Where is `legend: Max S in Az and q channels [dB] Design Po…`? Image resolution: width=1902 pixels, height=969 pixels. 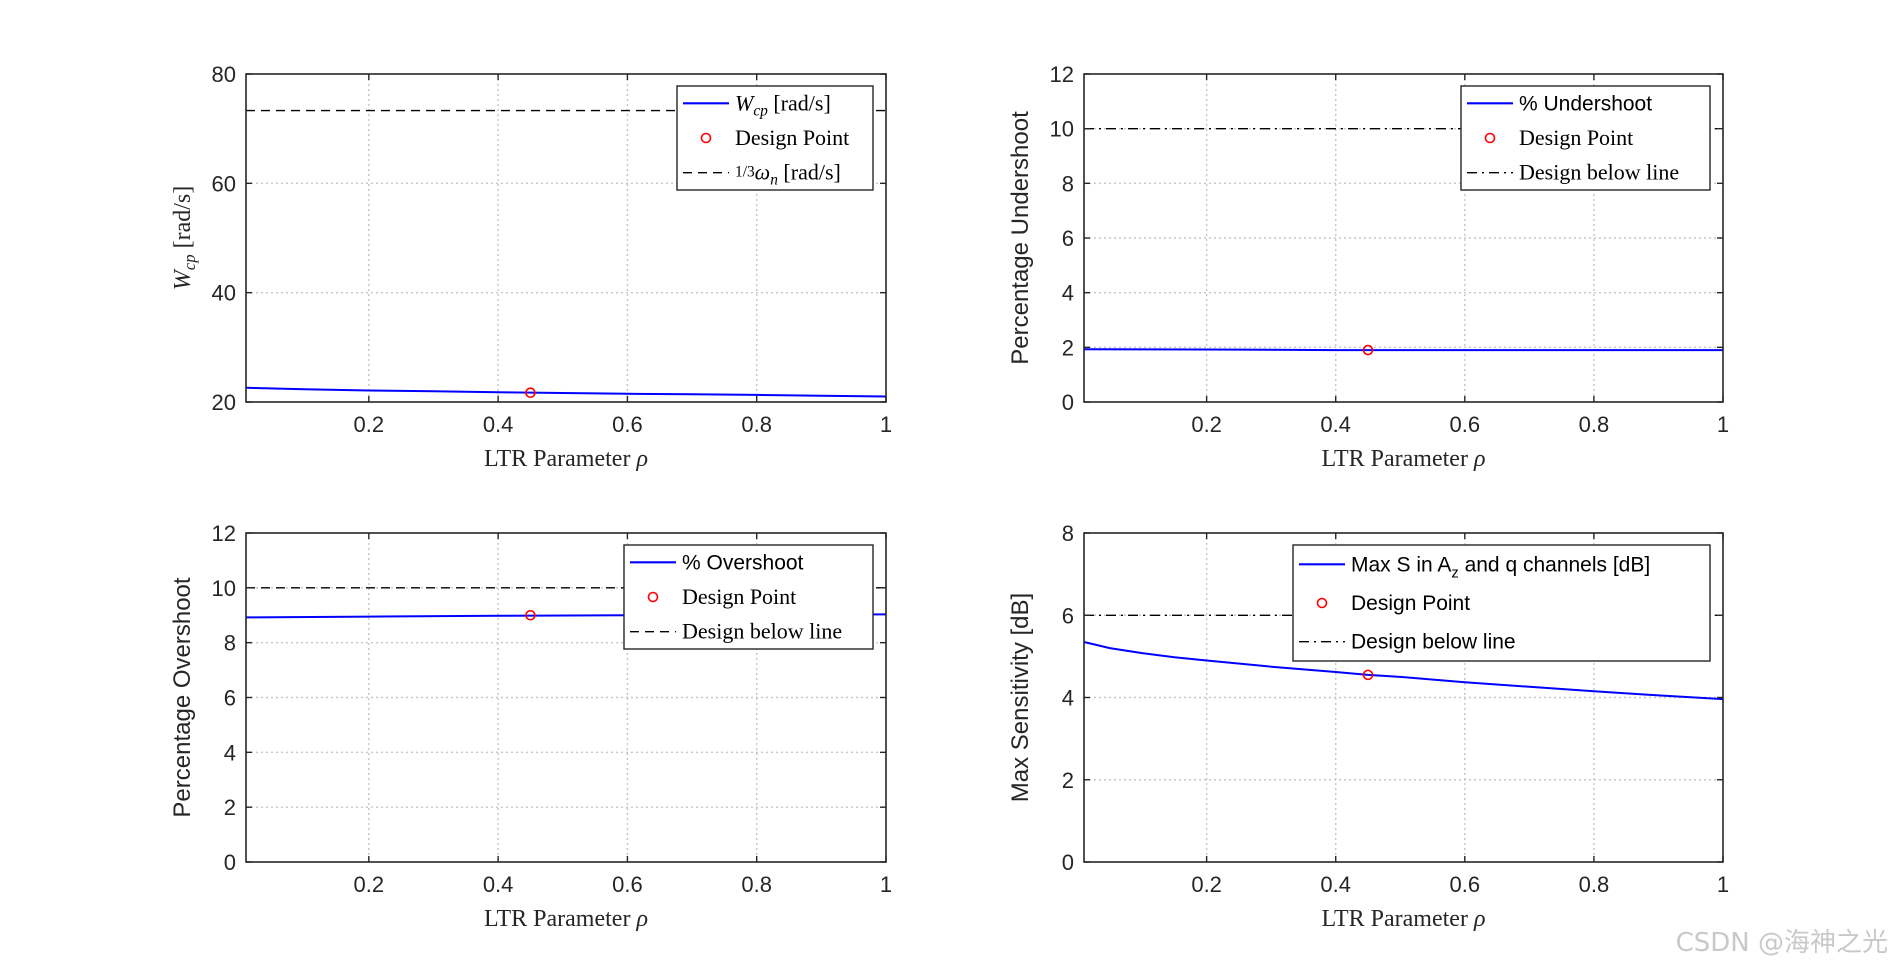
legend: Max S in Az and q channels [dB] Design Po… is located at coordinates (1501, 603).